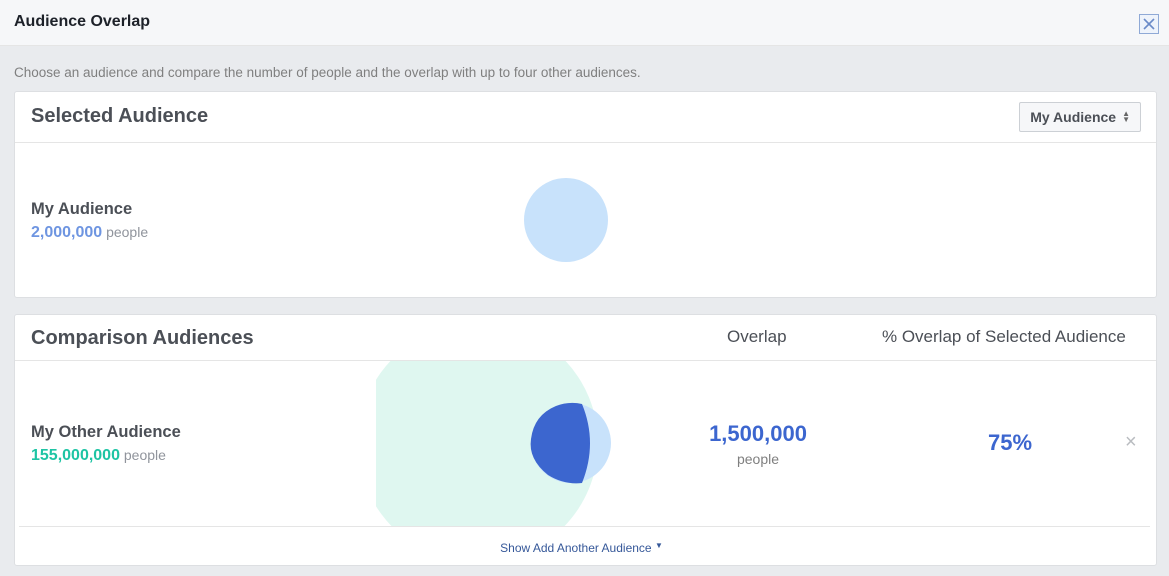 This screenshot has height=576, width=1169. What do you see at coordinates (120, 116) in the screenshot?
I see `selected-audience-title: Selected Audience` at bounding box center [120, 116].